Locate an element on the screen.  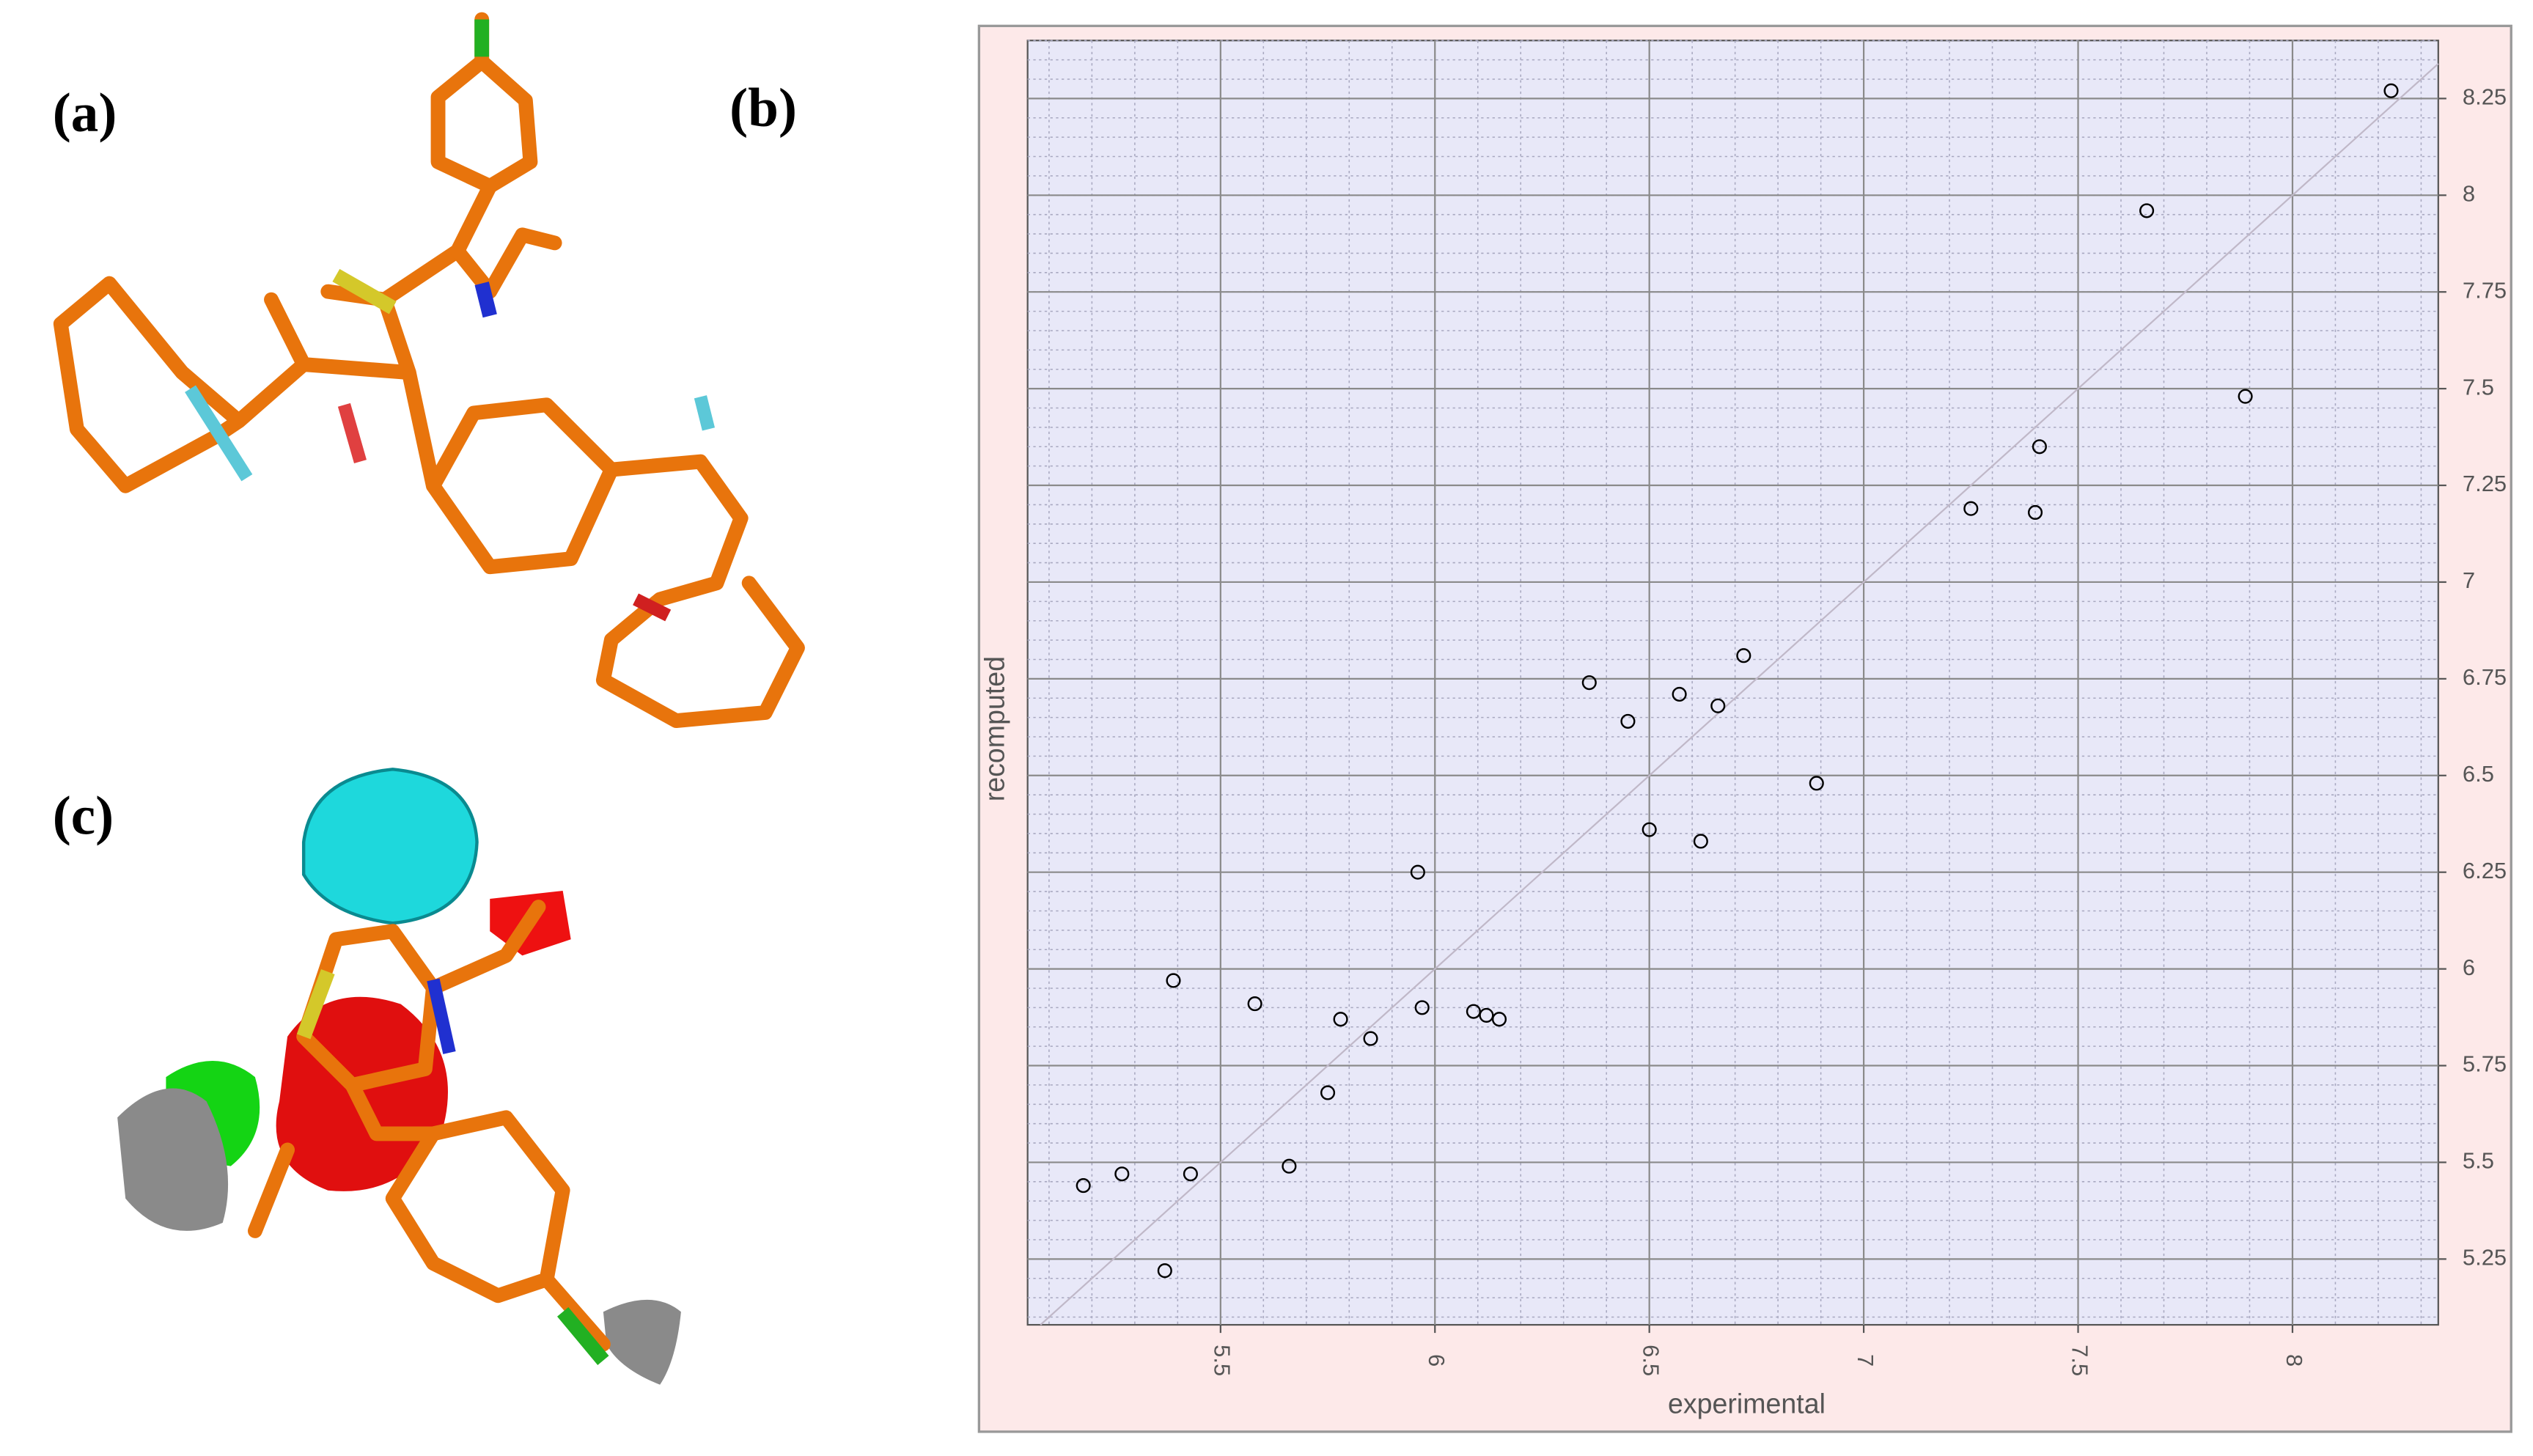
y-tick-label: 7.25 is located at coordinates (2485, 483).